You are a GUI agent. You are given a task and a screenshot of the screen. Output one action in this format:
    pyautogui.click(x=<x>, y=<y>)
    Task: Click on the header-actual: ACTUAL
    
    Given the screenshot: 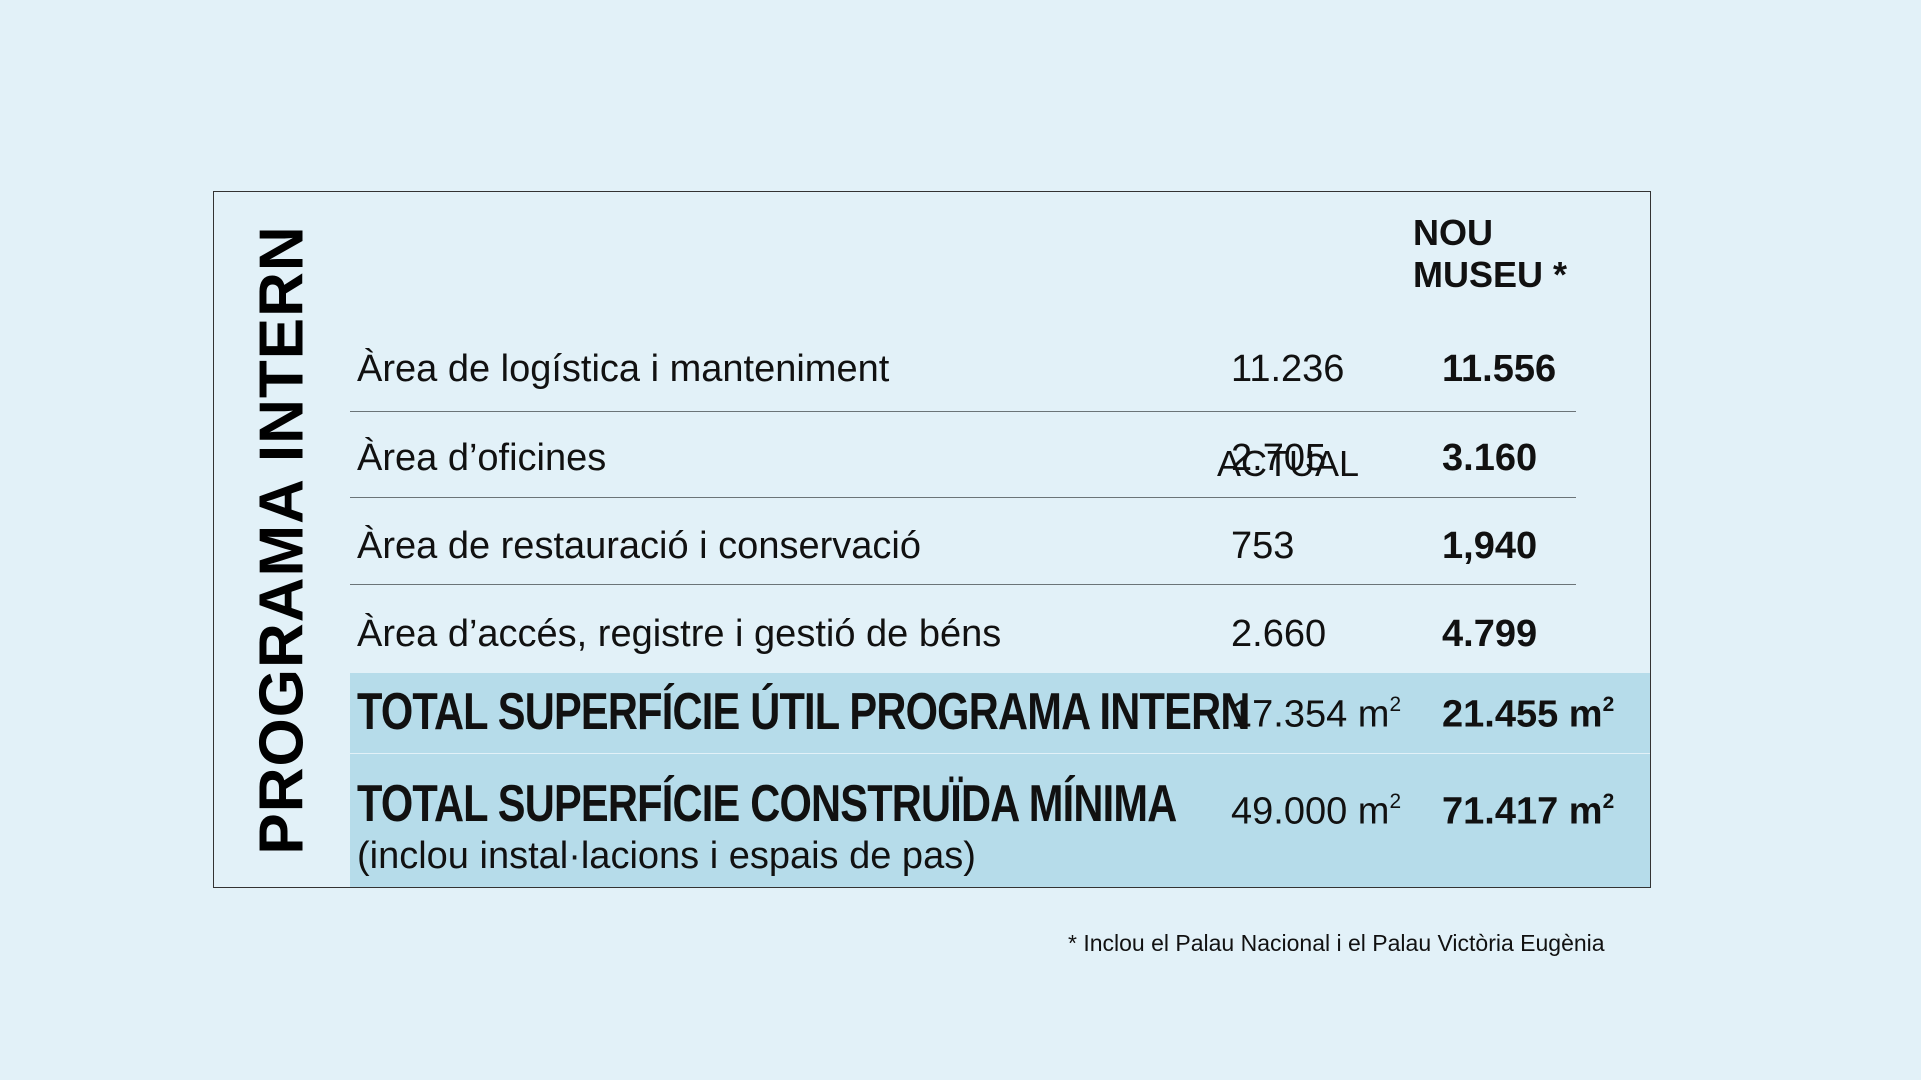 What is the action you would take?
    pyautogui.click(x=1288, y=463)
    